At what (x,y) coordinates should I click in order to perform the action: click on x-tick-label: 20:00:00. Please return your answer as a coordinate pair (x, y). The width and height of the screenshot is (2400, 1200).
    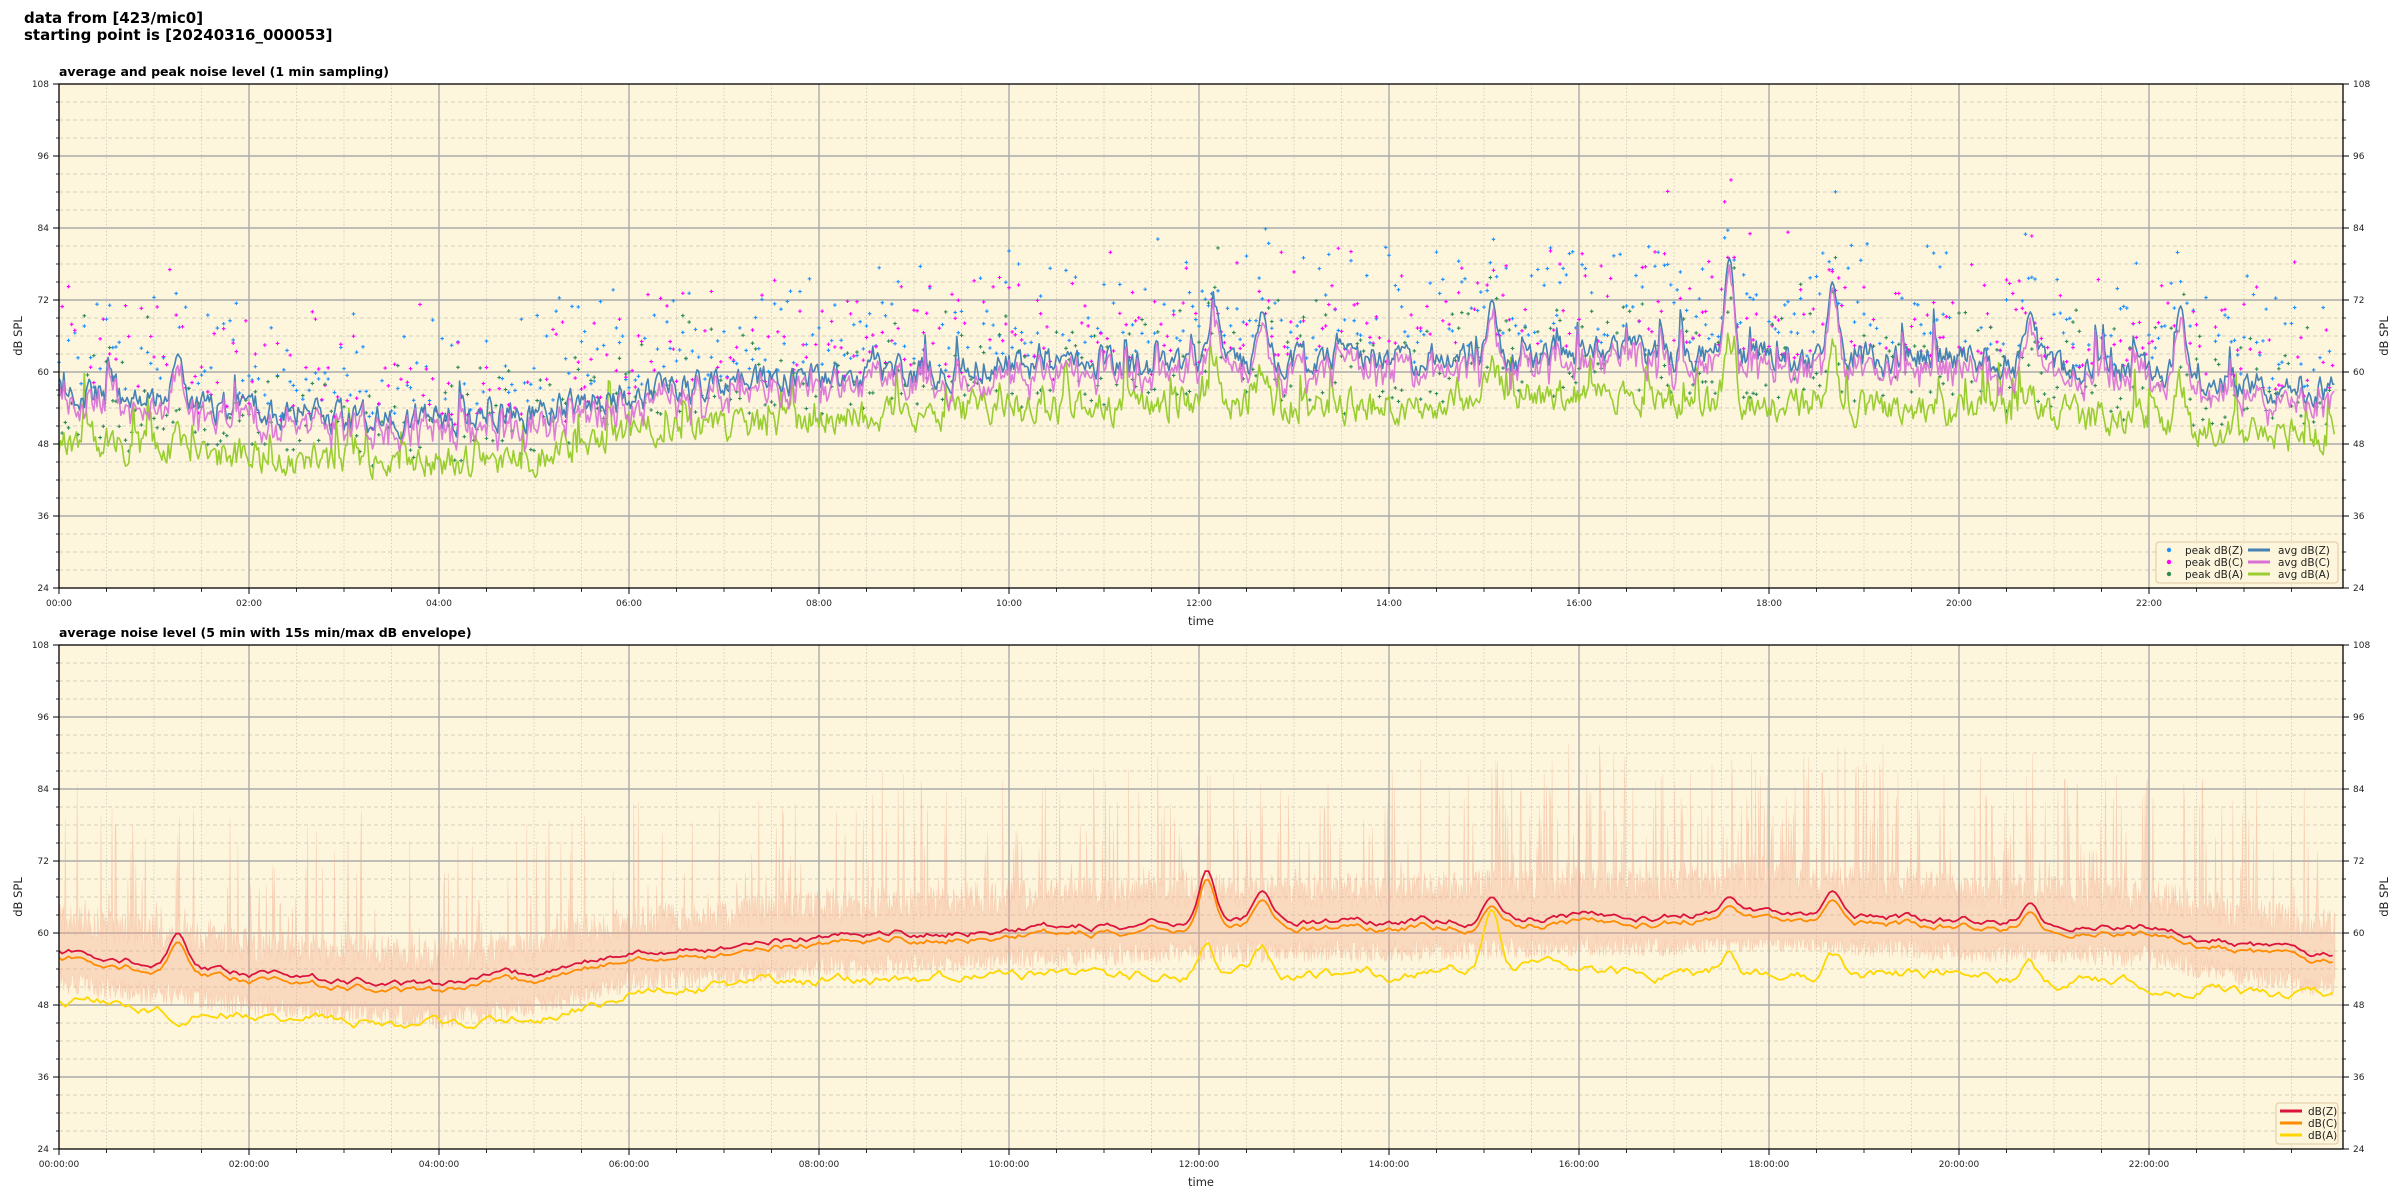
    Looking at the image, I should click on (1959, 1165).